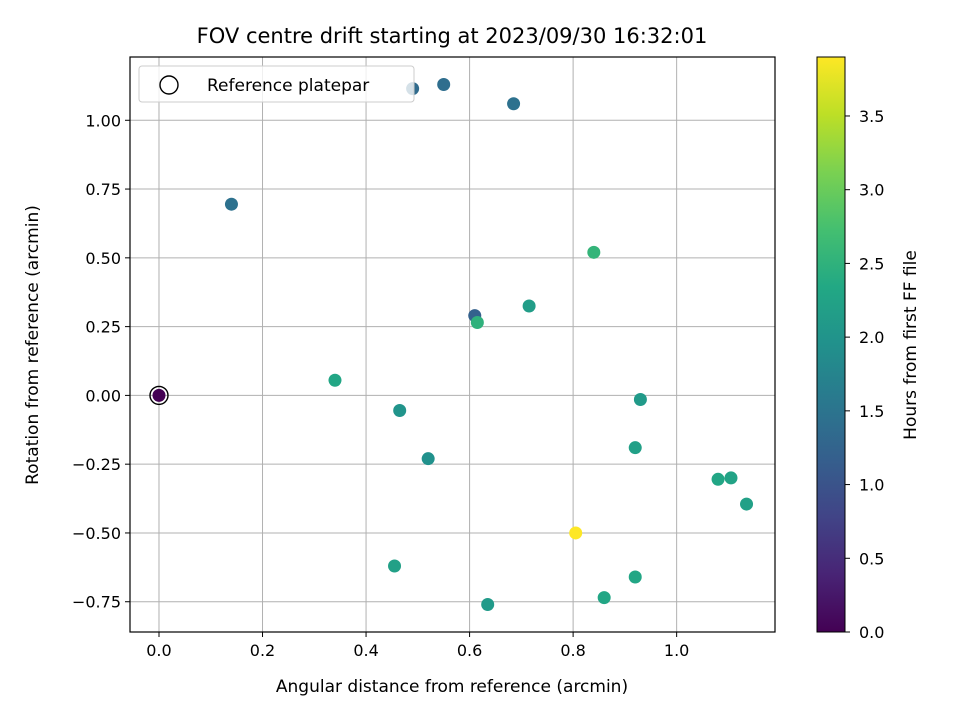 Image resolution: width=960 pixels, height=720 pixels. I want to click on colorbar-tick-label: 0.5, so click(871, 558).